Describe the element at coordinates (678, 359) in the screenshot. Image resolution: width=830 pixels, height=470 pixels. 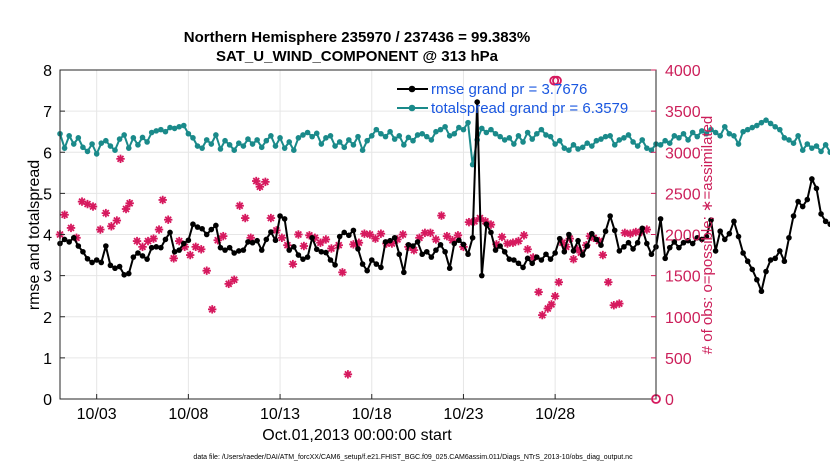
I see `y2-tick-label: 500` at that location.